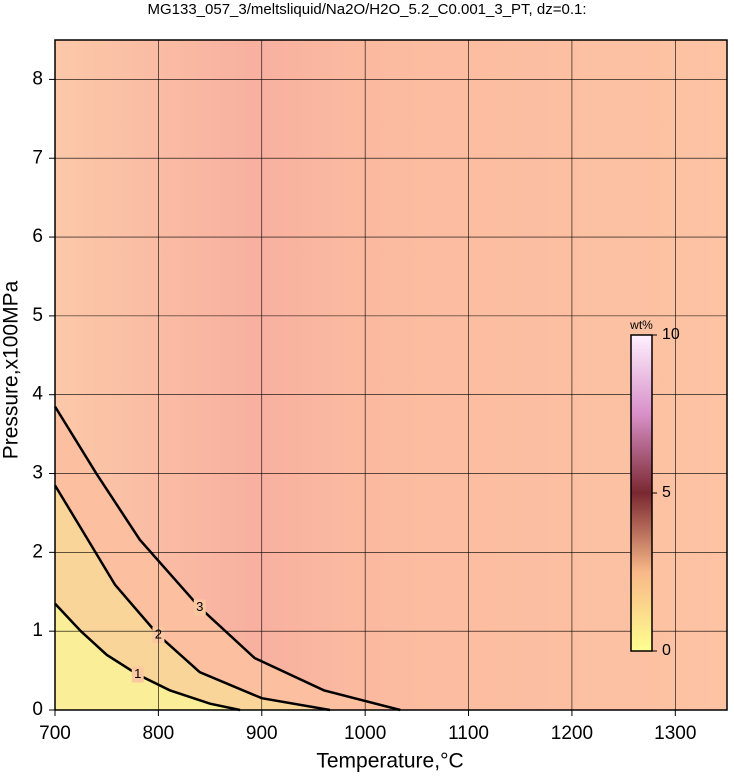  I want to click on contour-label: 3, so click(199, 606).